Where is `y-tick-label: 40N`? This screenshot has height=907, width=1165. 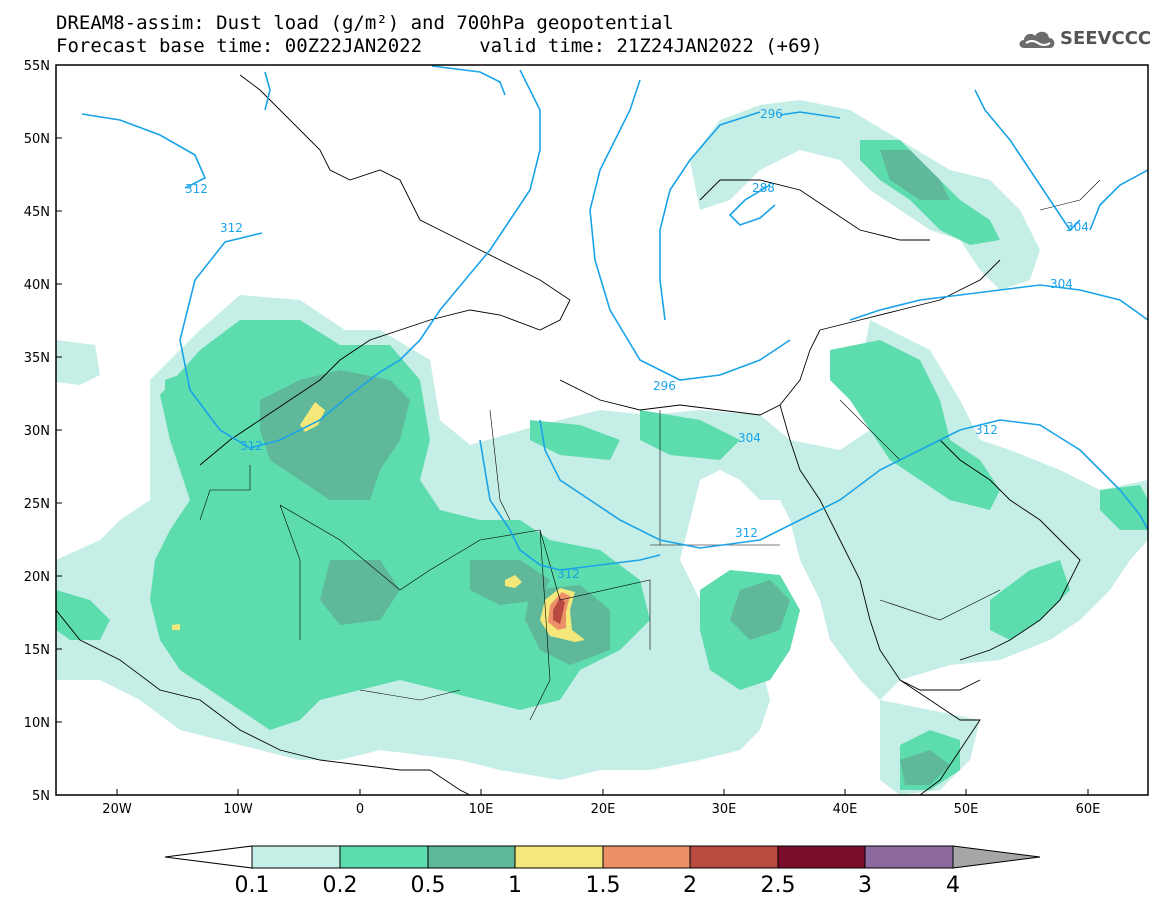 y-tick-label: 40N is located at coordinates (37, 285).